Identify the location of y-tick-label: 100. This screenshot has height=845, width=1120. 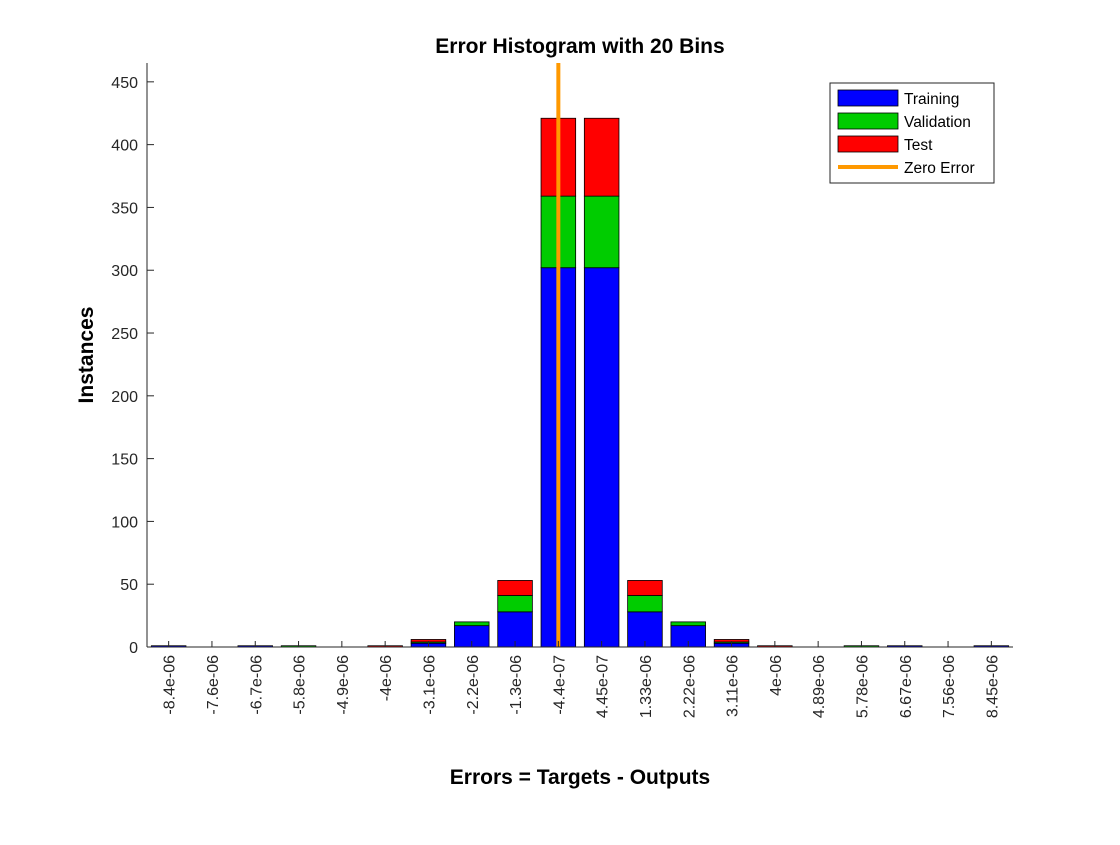
(124, 522).